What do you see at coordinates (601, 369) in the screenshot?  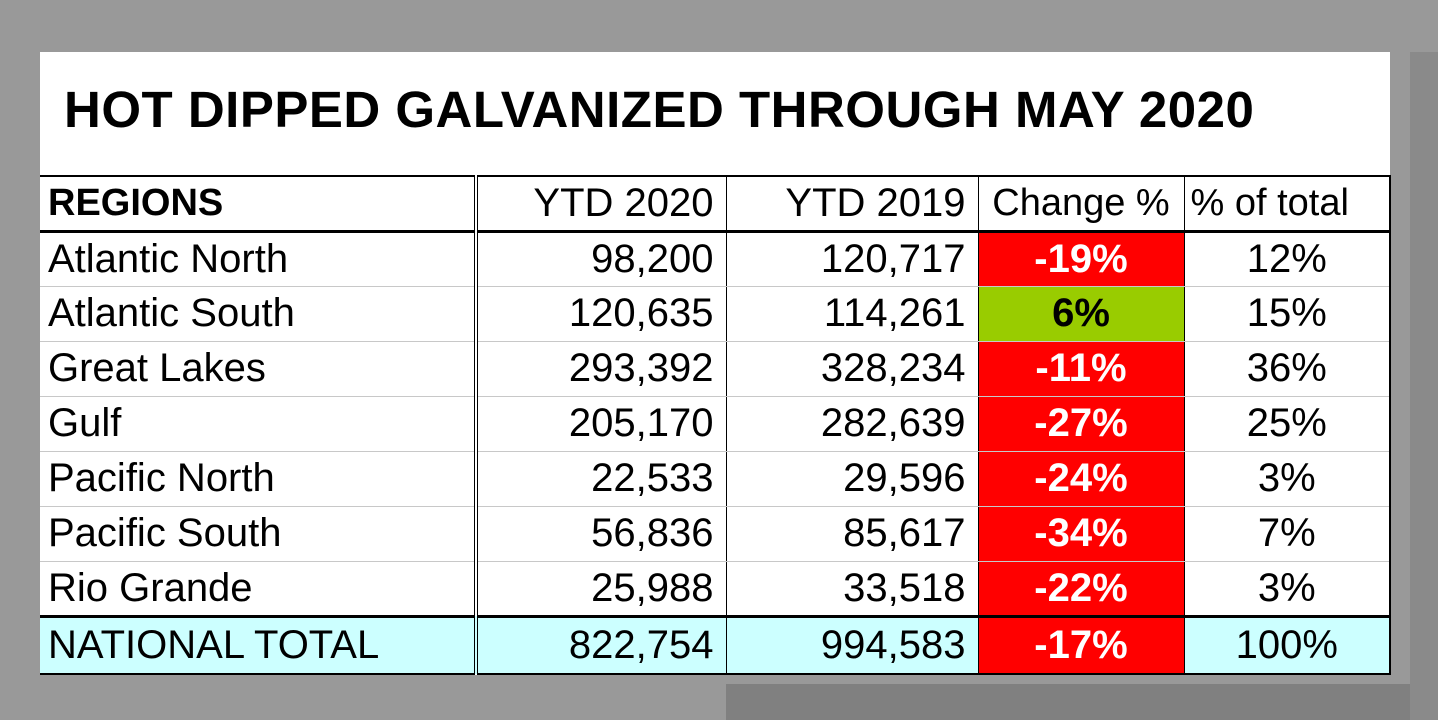 I see `ytd-2020-cell: 293,392` at bounding box center [601, 369].